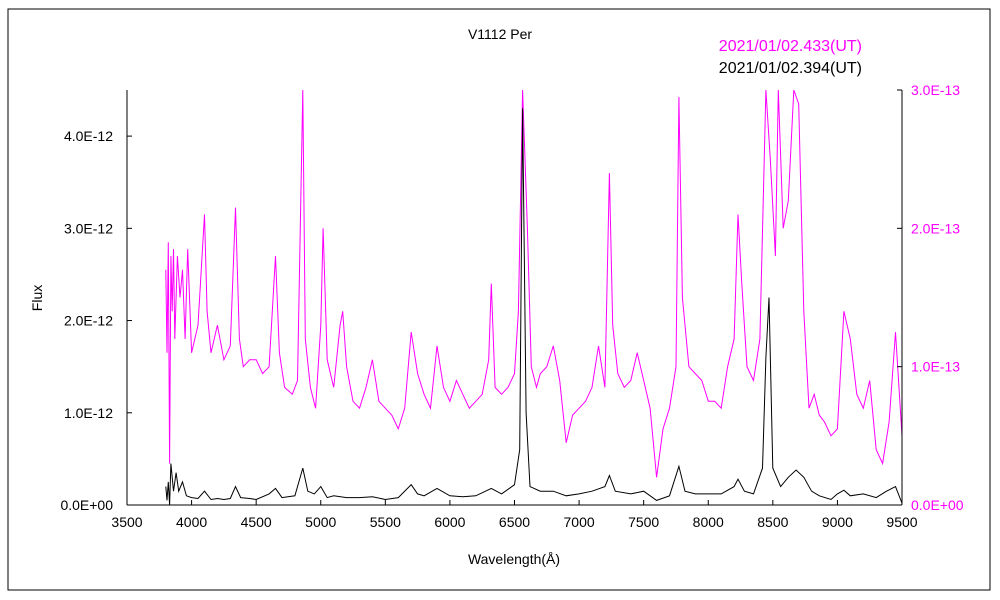  What do you see at coordinates (514, 559) in the screenshot?
I see `x-axis-label: Wavelength(Å)` at bounding box center [514, 559].